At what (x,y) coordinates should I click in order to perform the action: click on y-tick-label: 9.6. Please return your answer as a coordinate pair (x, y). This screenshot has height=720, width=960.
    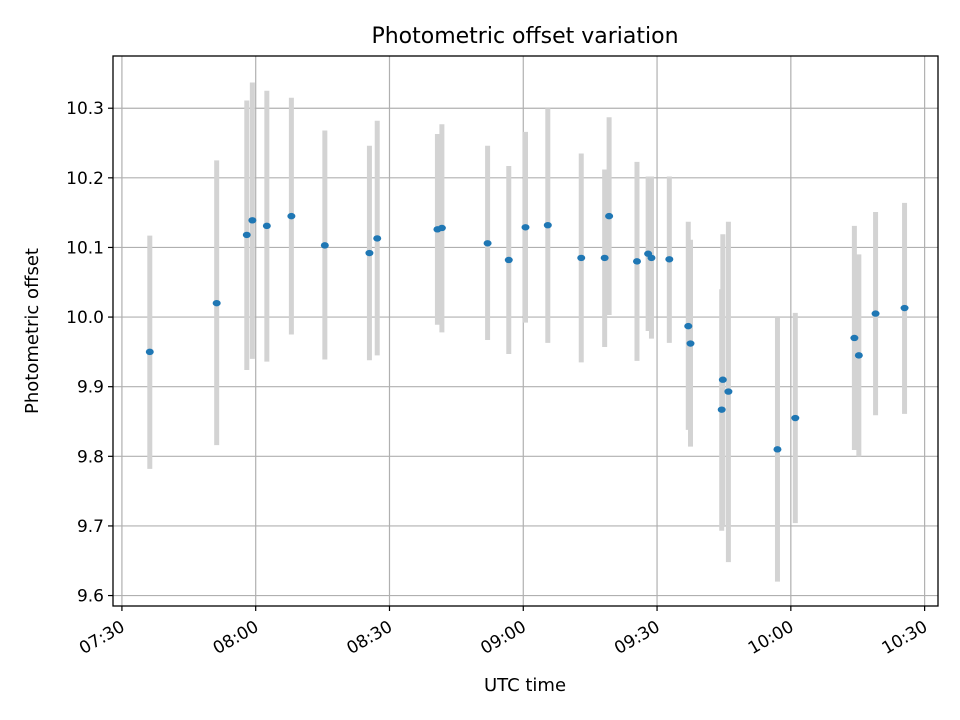
    Looking at the image, I should click on (90, 597).